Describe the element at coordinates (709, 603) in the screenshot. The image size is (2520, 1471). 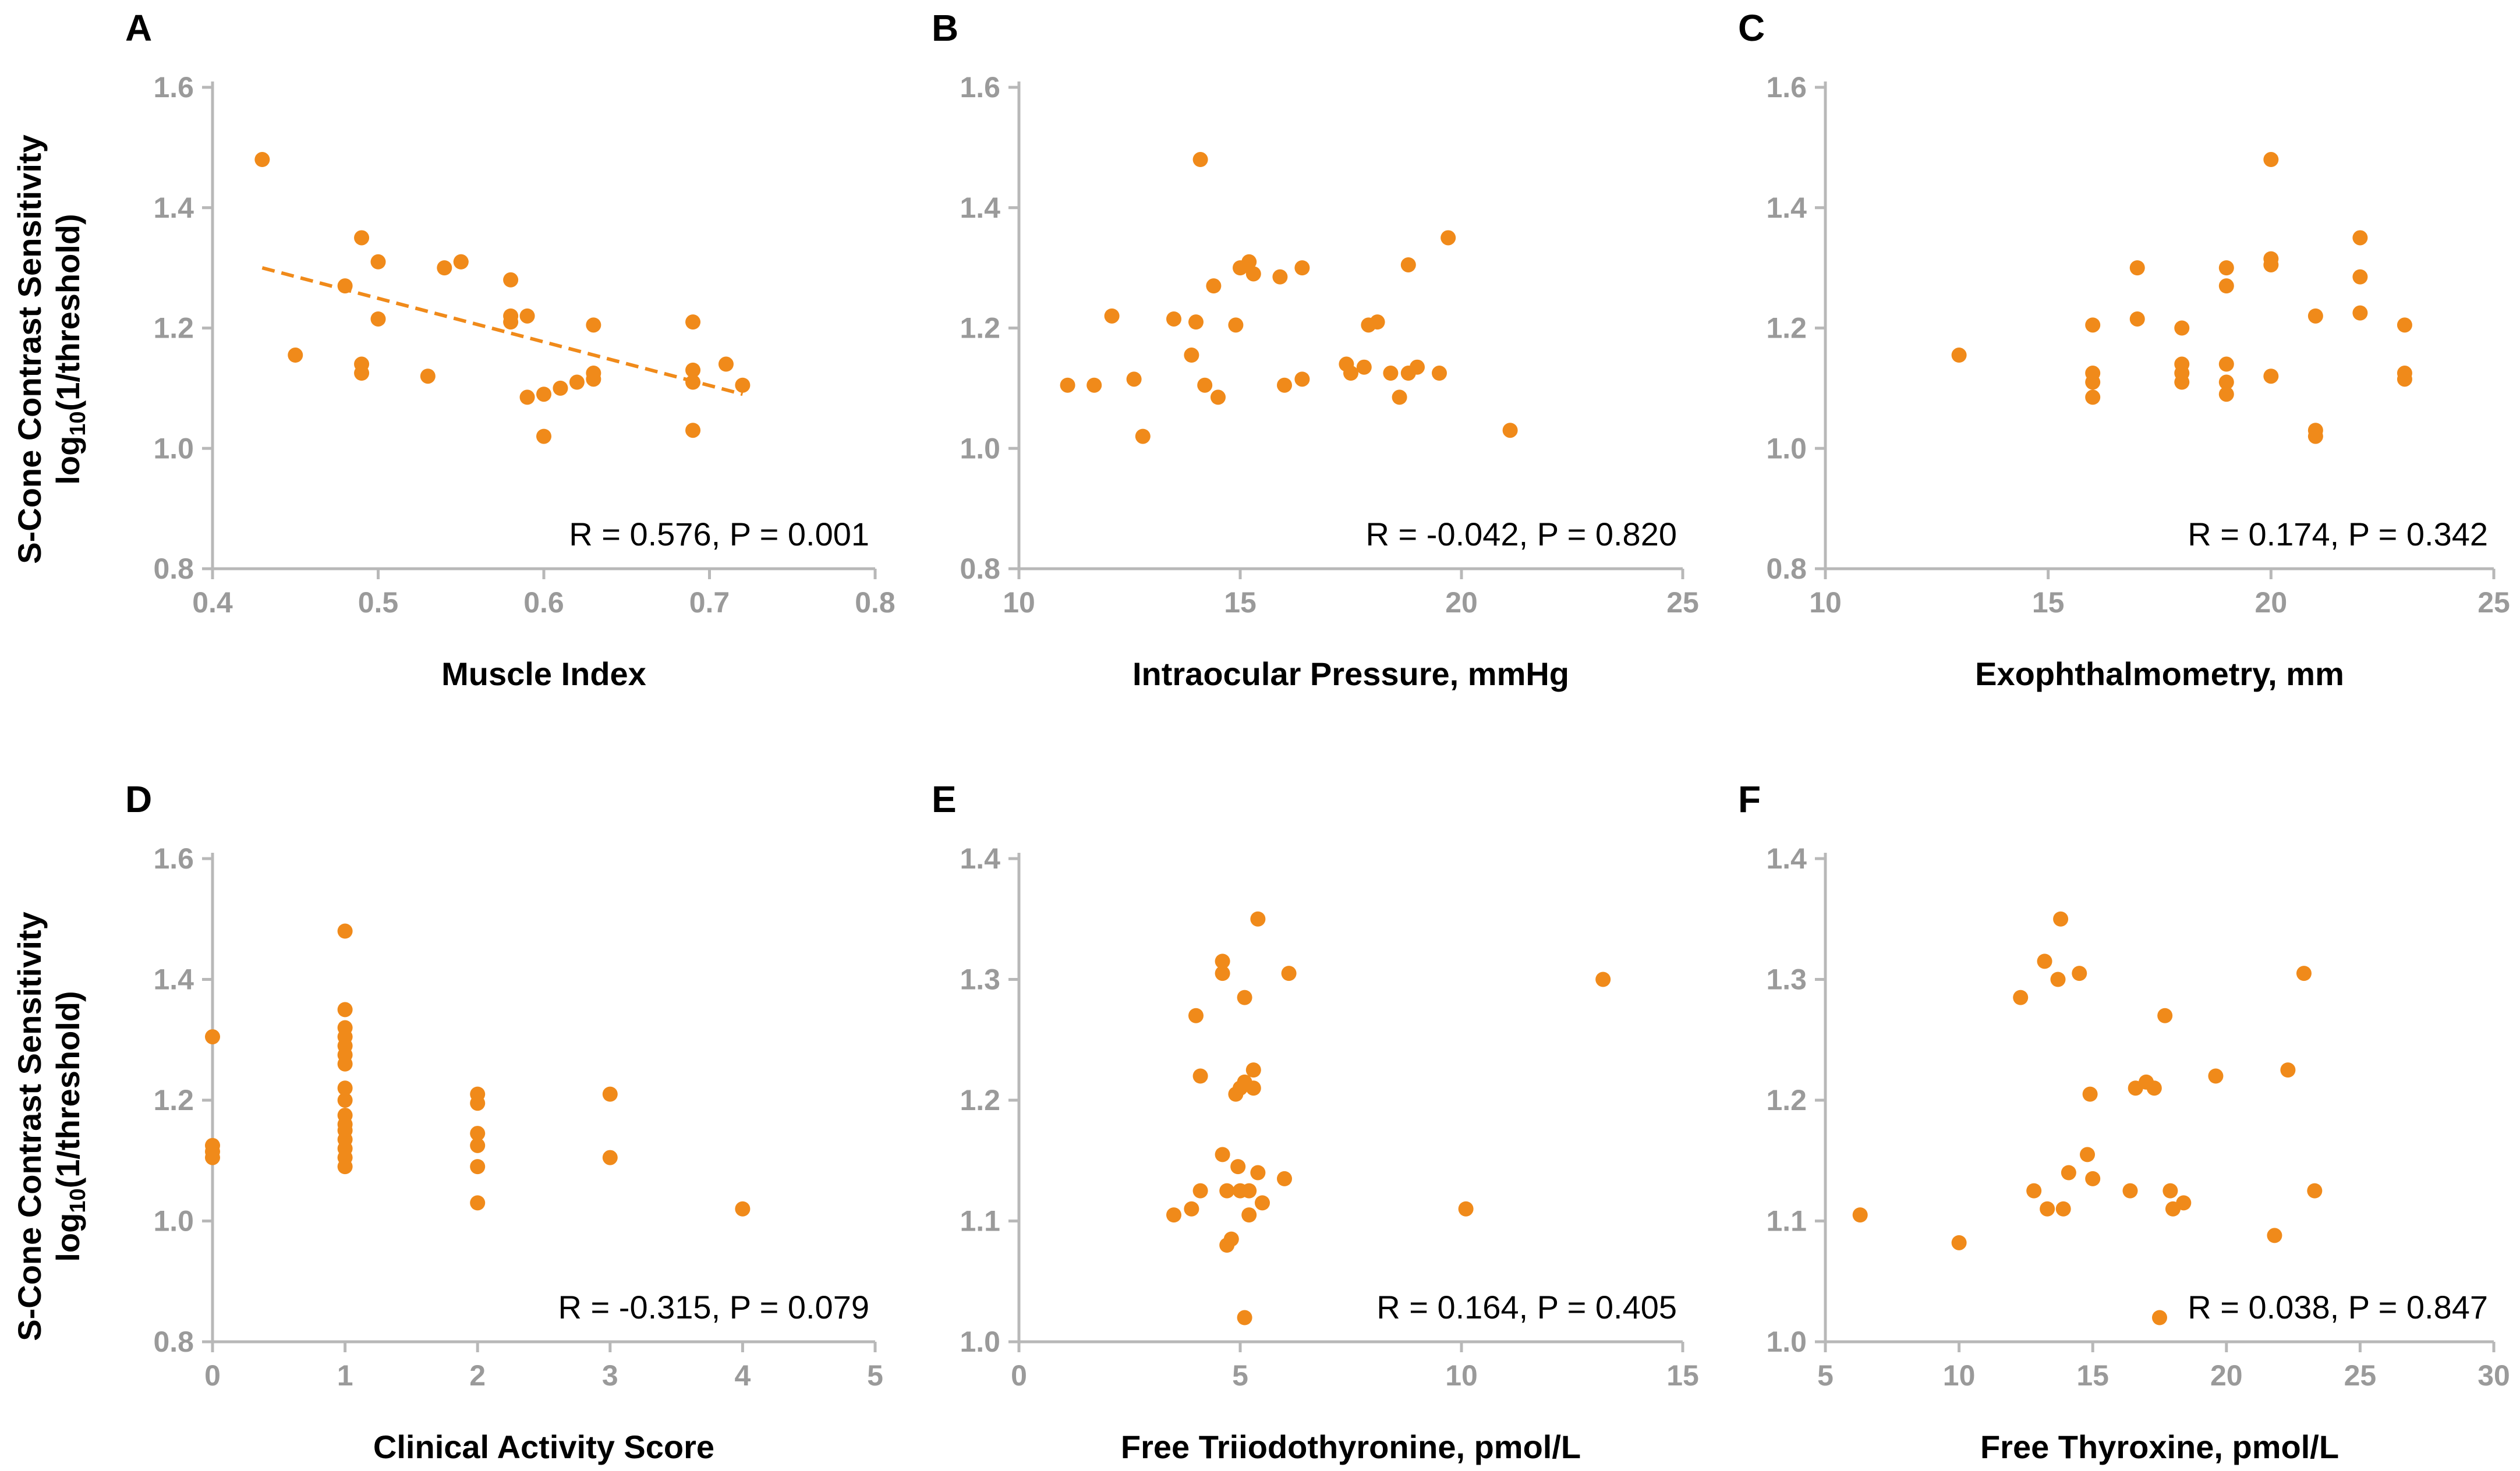
I see `x-tick-label: 0.7` at that location.